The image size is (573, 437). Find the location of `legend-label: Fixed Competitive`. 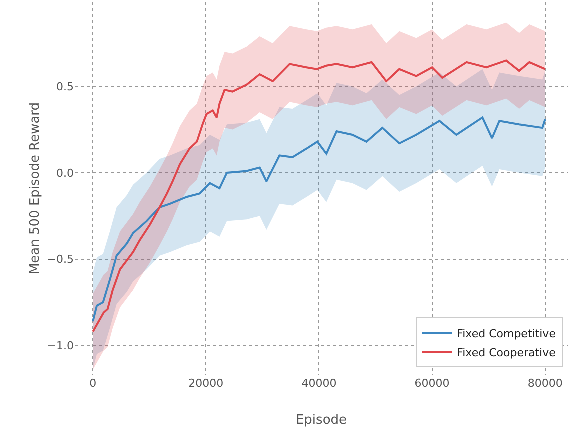

legend-label: Fixed Competitive is located at coordinates (506, 333).